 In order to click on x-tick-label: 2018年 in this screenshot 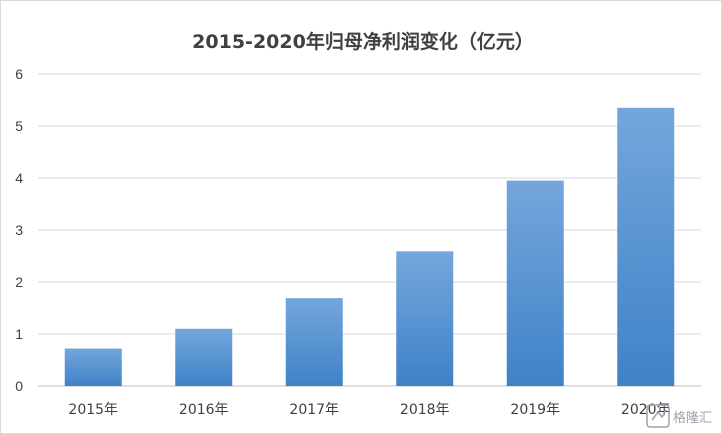, I will do `click(425, 410)`.